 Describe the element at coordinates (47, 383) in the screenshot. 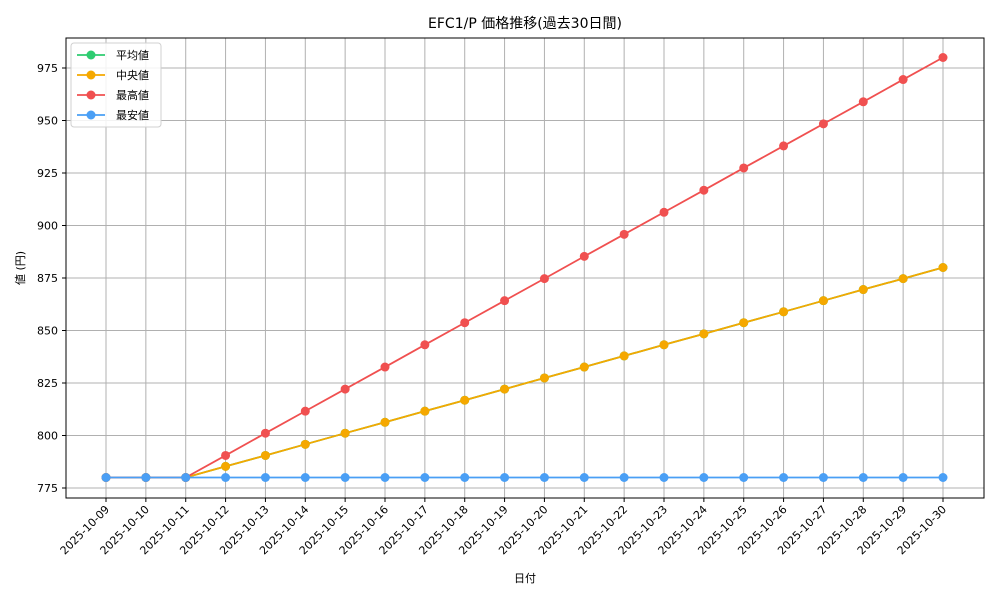

I see `y-tick-label: 825` at that location.